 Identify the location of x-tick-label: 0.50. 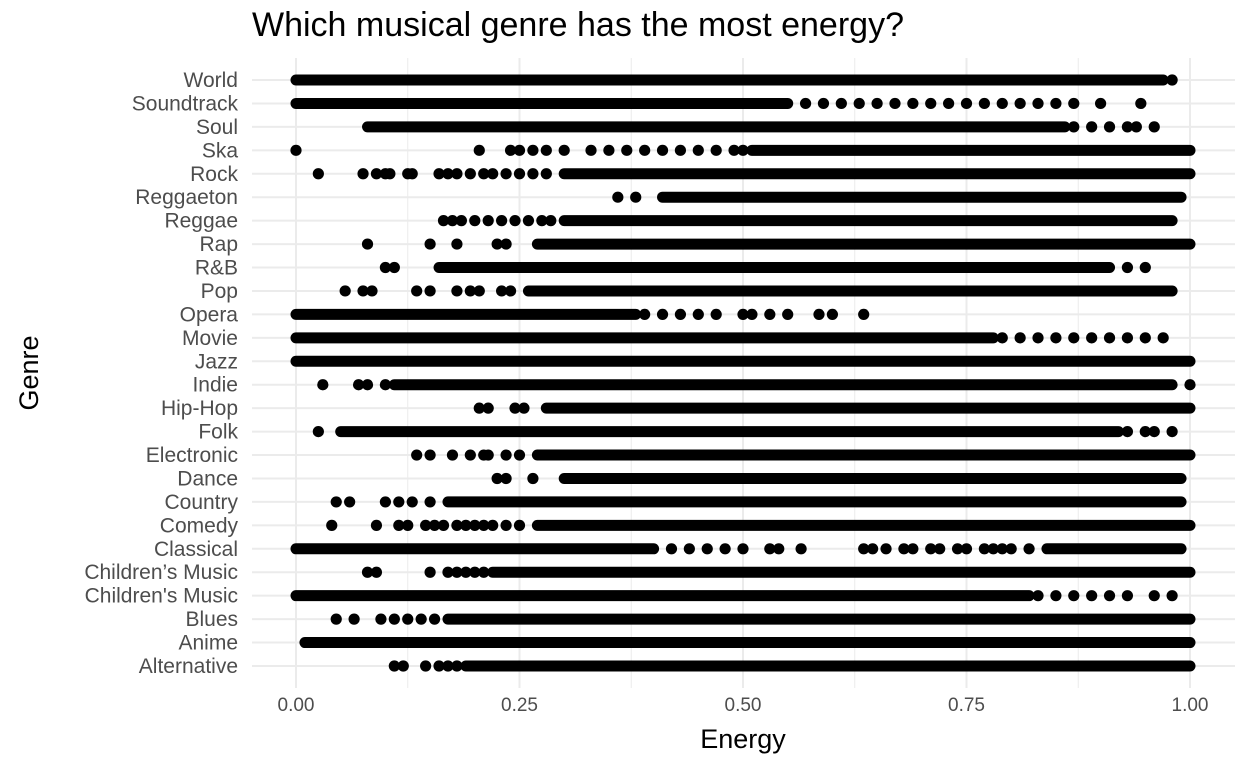
(743, 705).